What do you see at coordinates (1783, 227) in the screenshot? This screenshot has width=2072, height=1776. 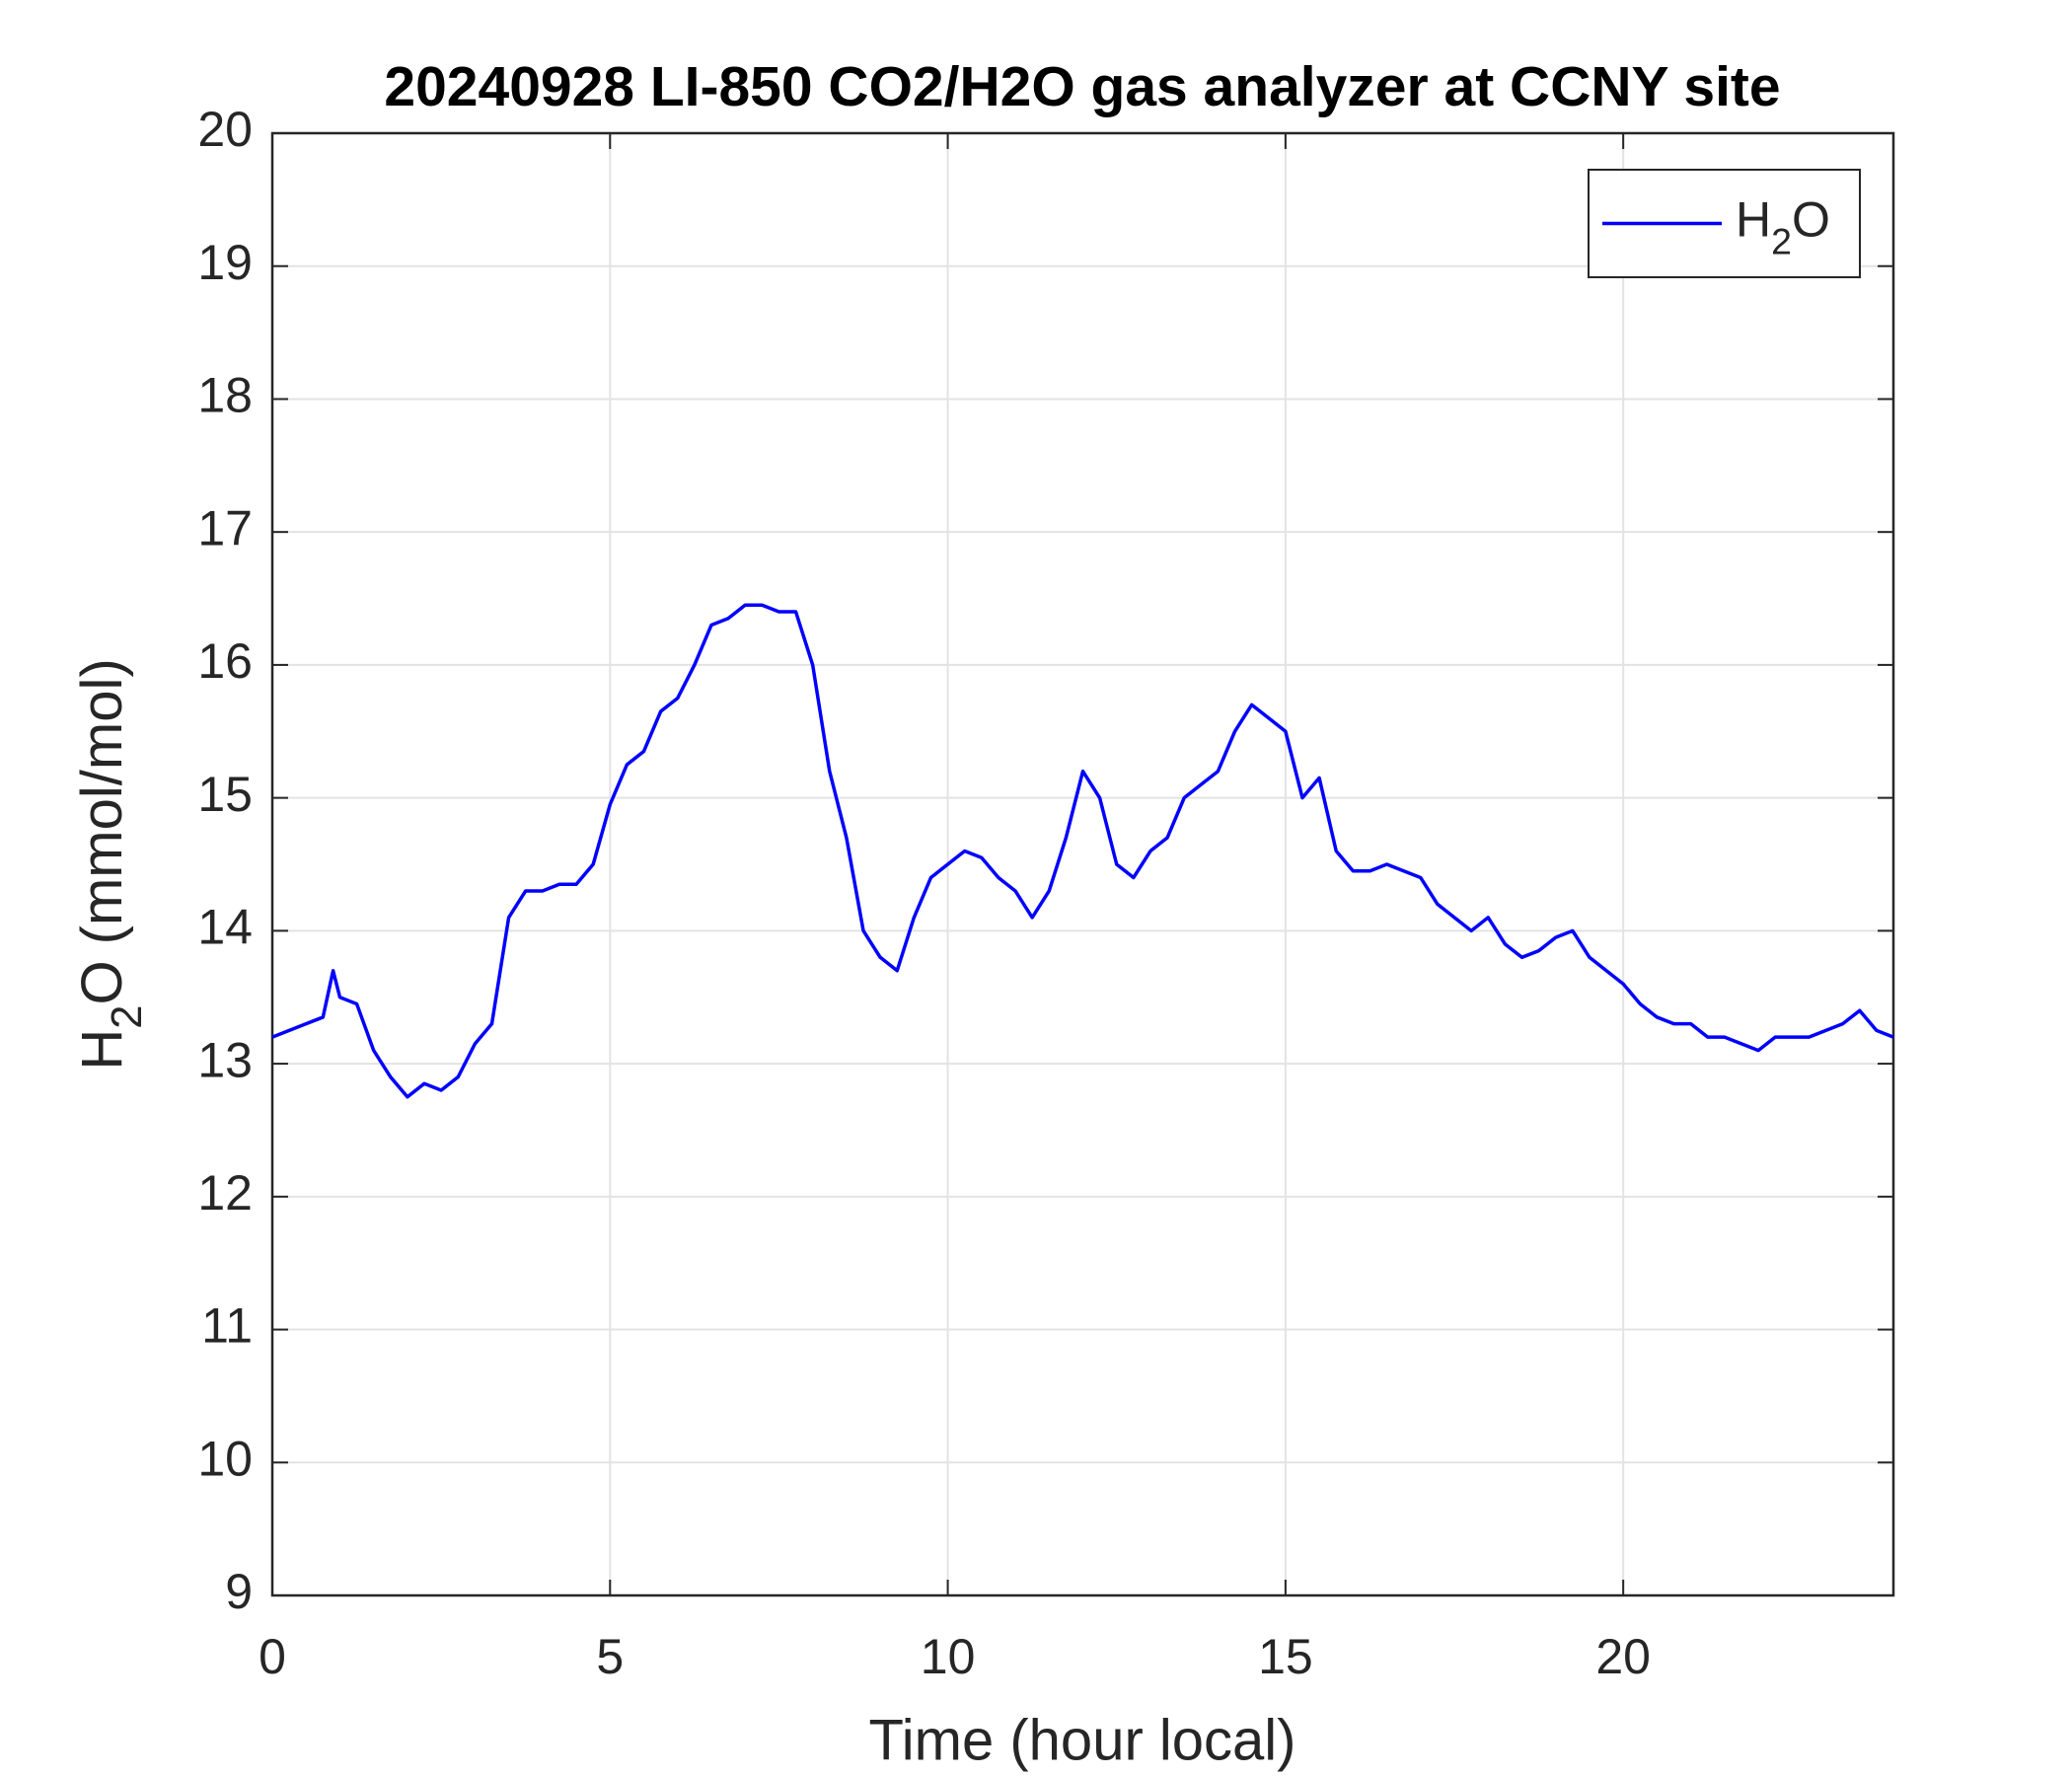 I see `legend-label: H2O` at bounding box center [1783, 227].